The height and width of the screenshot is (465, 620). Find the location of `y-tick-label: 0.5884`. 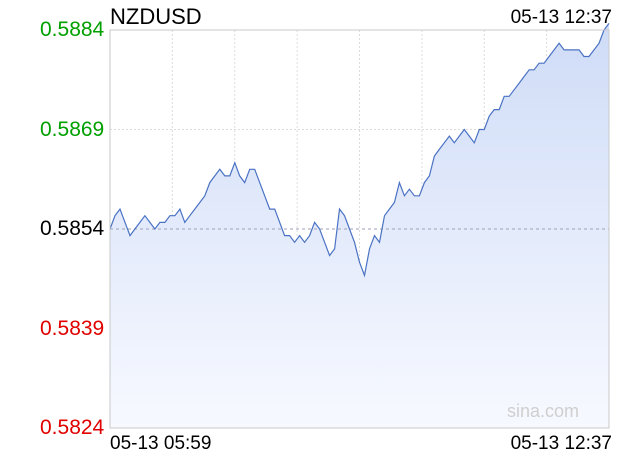

y-tick-label: 0.5884 is located at coordinates (72, 29).